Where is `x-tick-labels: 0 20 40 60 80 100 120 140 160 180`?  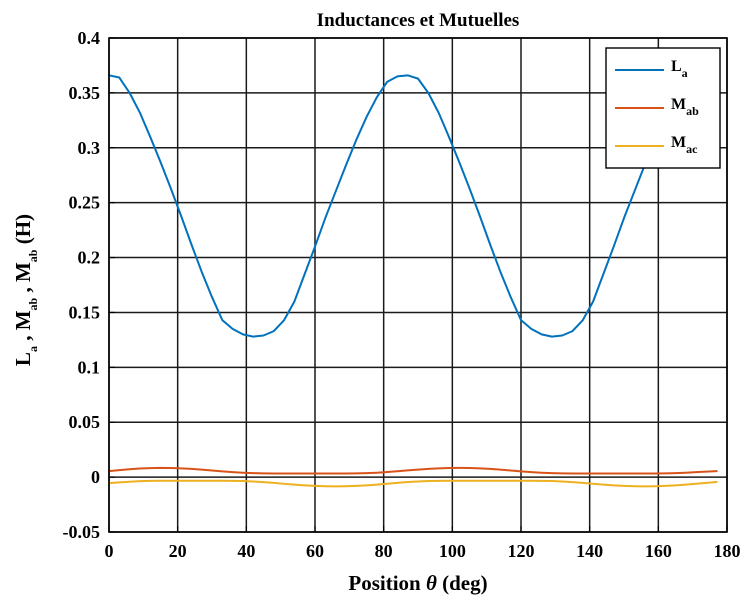
x-tick-labels: 0 20 40 60 80 100 120 140 160 180 is located at coordinates (423, 551).